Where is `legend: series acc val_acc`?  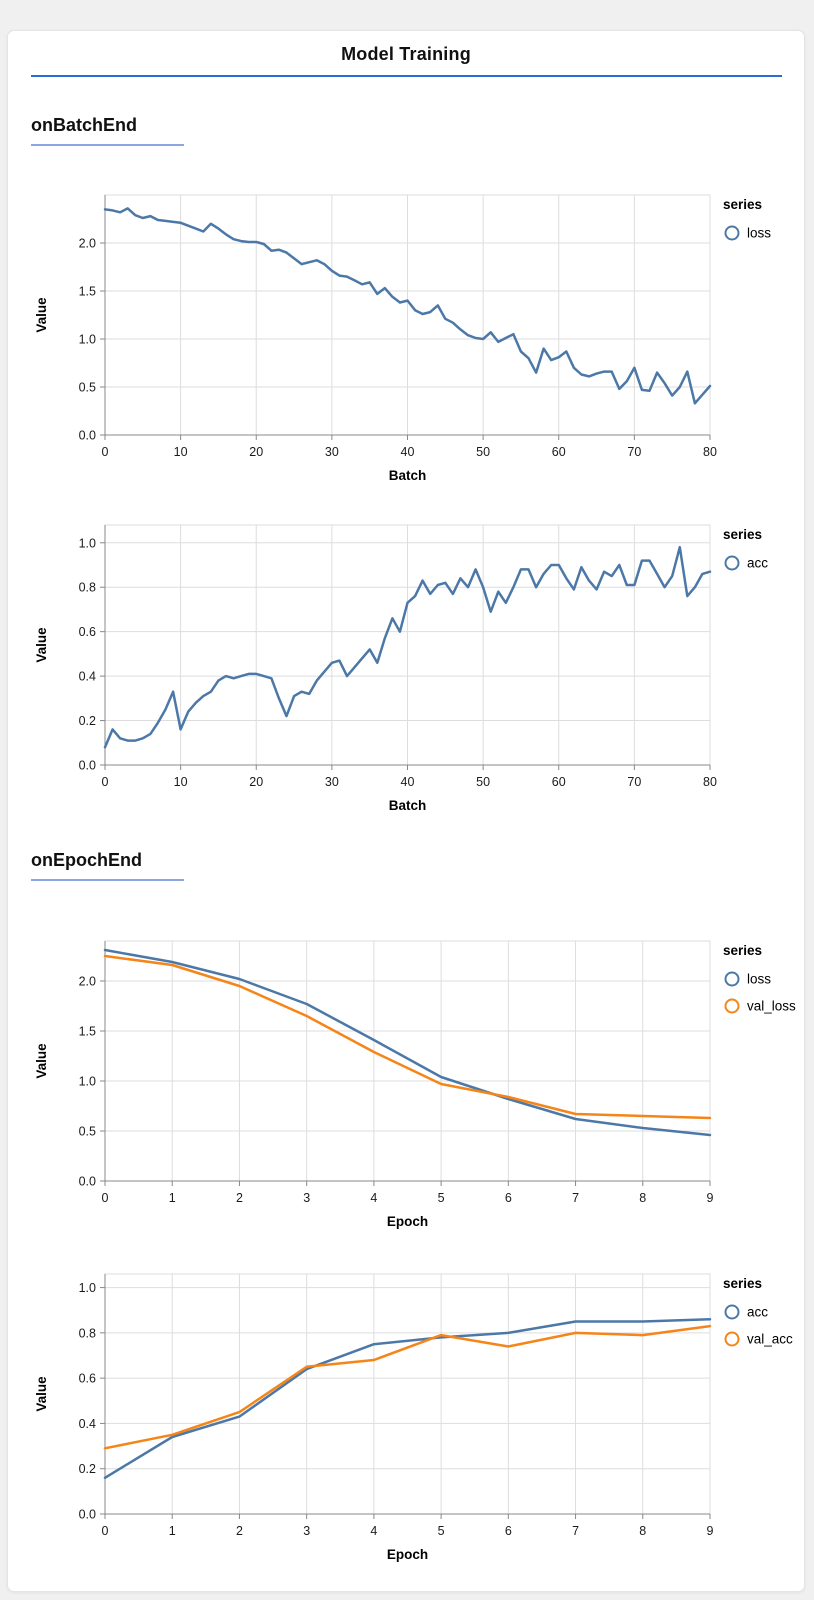 legend: series acc val_acc is located at coordinates (758, 1311).